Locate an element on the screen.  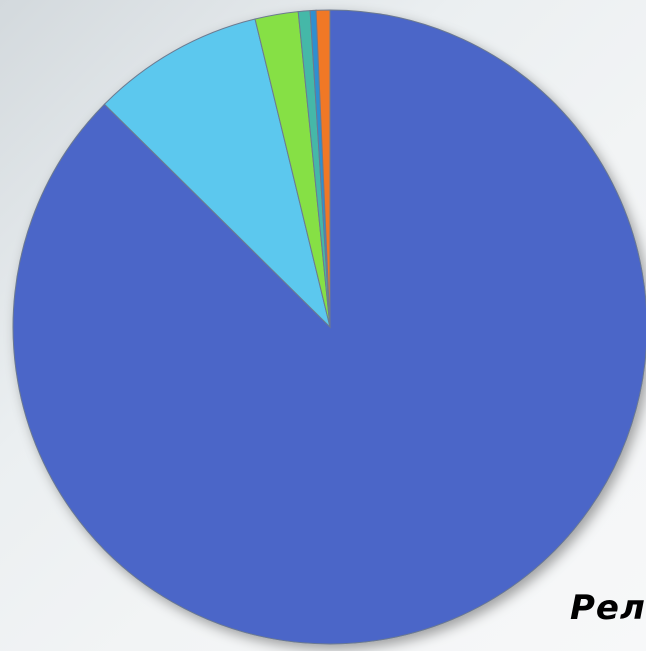
caption-text: Рел is located at coordinates (608, 608).